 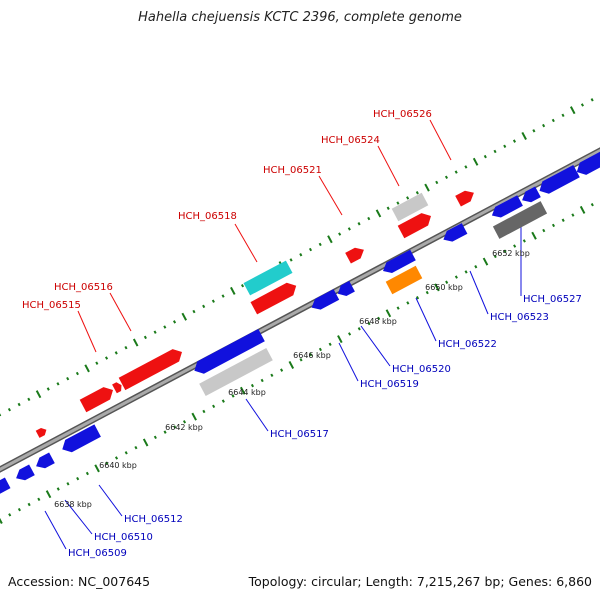 What do you see at coordinates (292, 170) in the screenshot?
I see `forward-gene-label: HCH_06521` at bounding box center [292, 170].